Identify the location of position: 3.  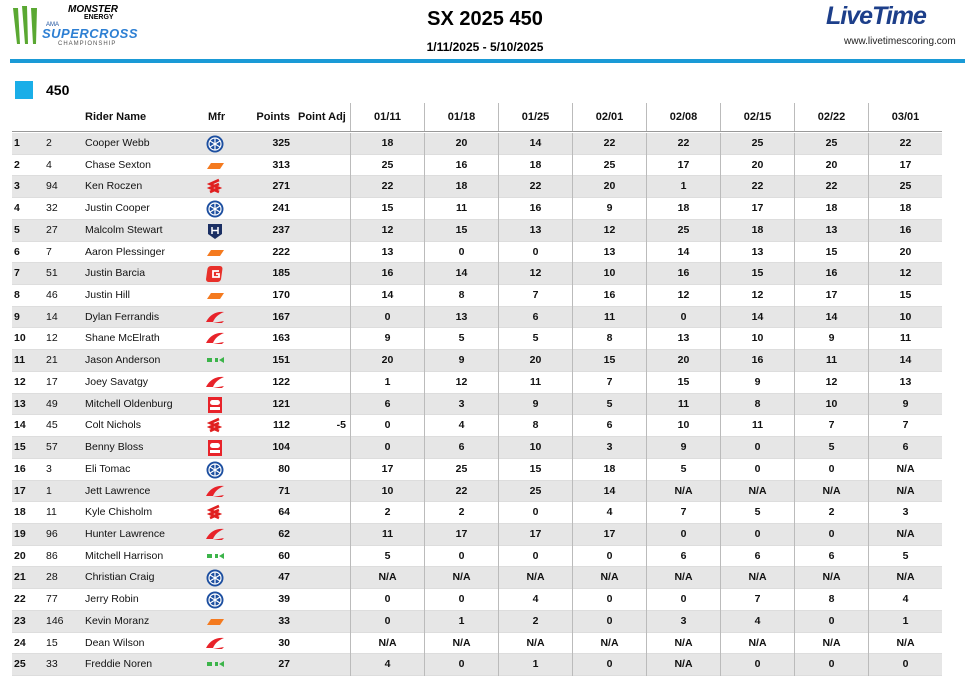
(17, 186).